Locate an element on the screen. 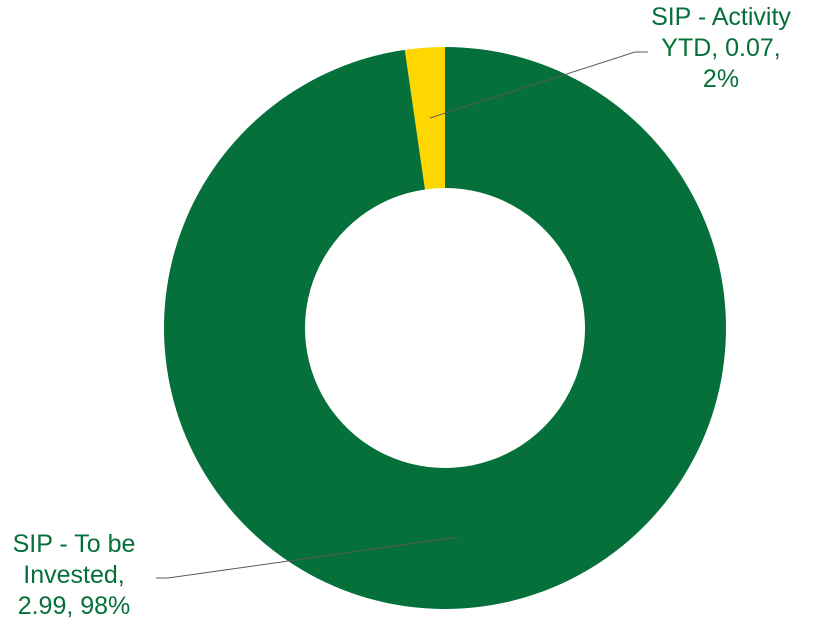  data-label-sip-activity-ytd: SIP - Activity YTD, 0.07, 2% is located at coordinates (721, 48).